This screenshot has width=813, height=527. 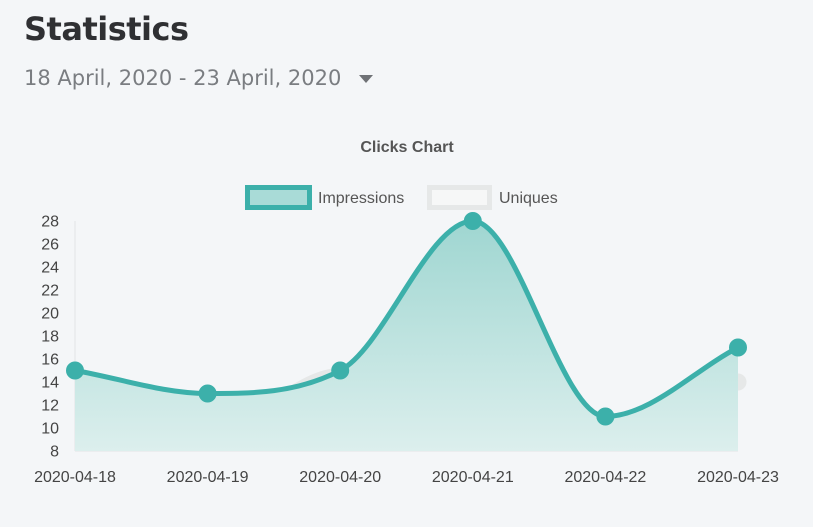 What do you see at coordinates (50, 291) in the screenshot?
I see `y-tick-label: 22` at bounding box center [50, 291].